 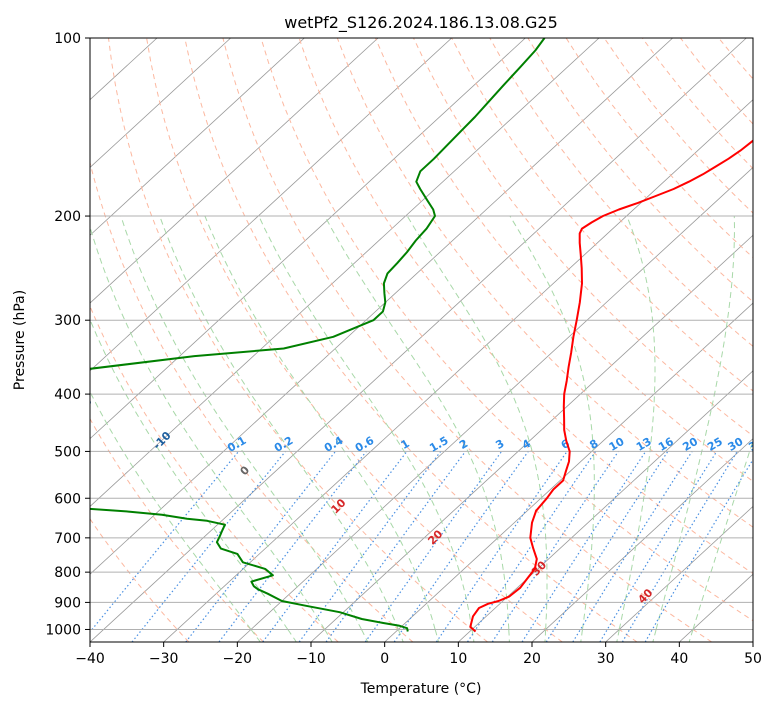 I want to click on y-tick-label: 900, so click(x=67, y=603).